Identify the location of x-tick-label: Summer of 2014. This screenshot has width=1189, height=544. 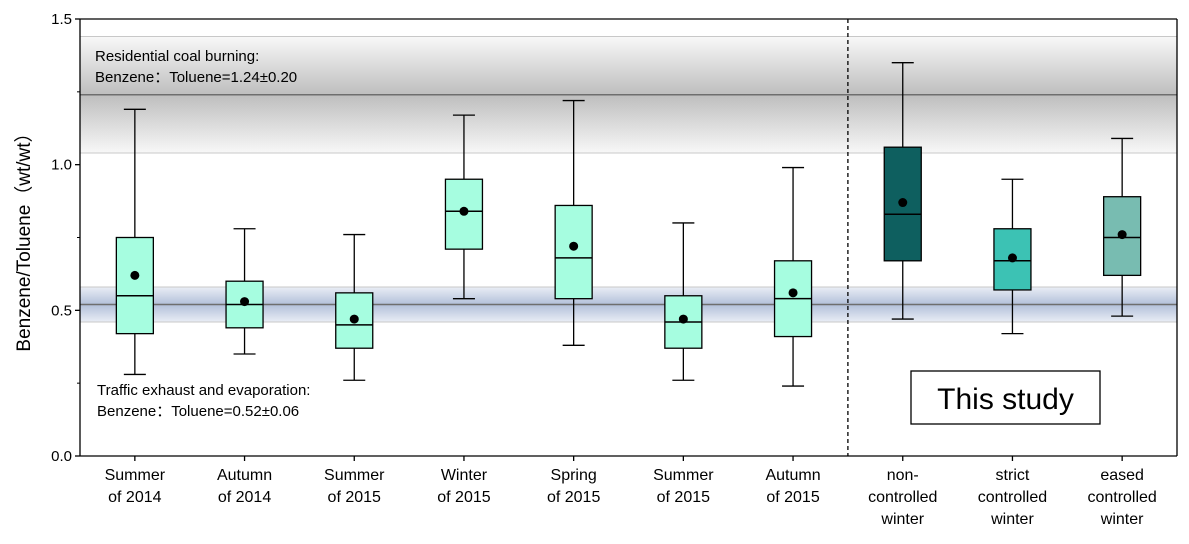
(135, 486).